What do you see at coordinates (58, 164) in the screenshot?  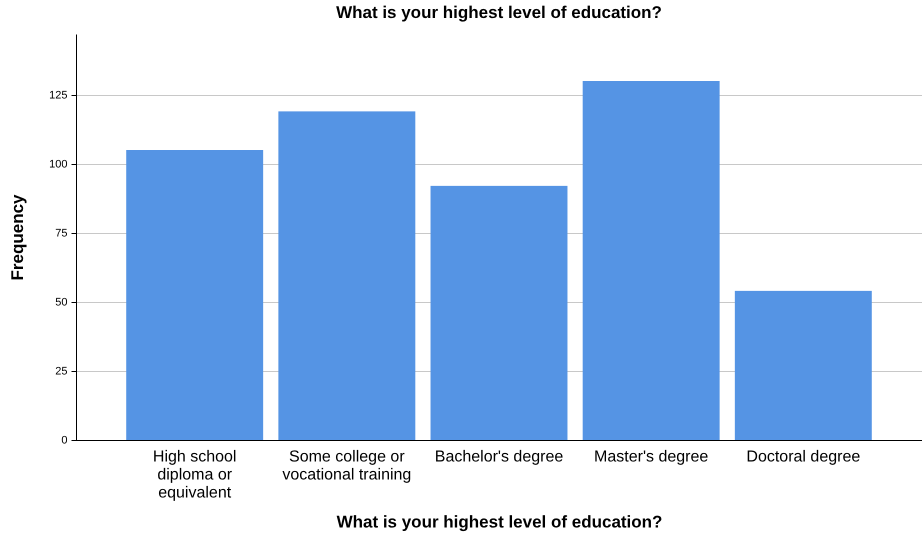 I see `y-tick-label: 100` at bounding box center [58, 164].